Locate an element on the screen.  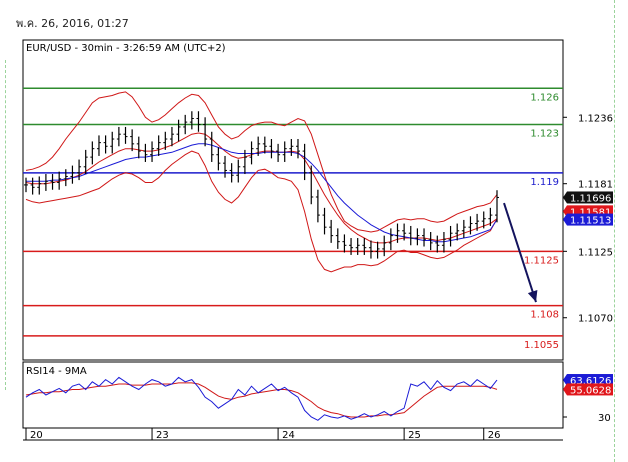
x-tick-label: 23 is located at coordinates (162, 435).